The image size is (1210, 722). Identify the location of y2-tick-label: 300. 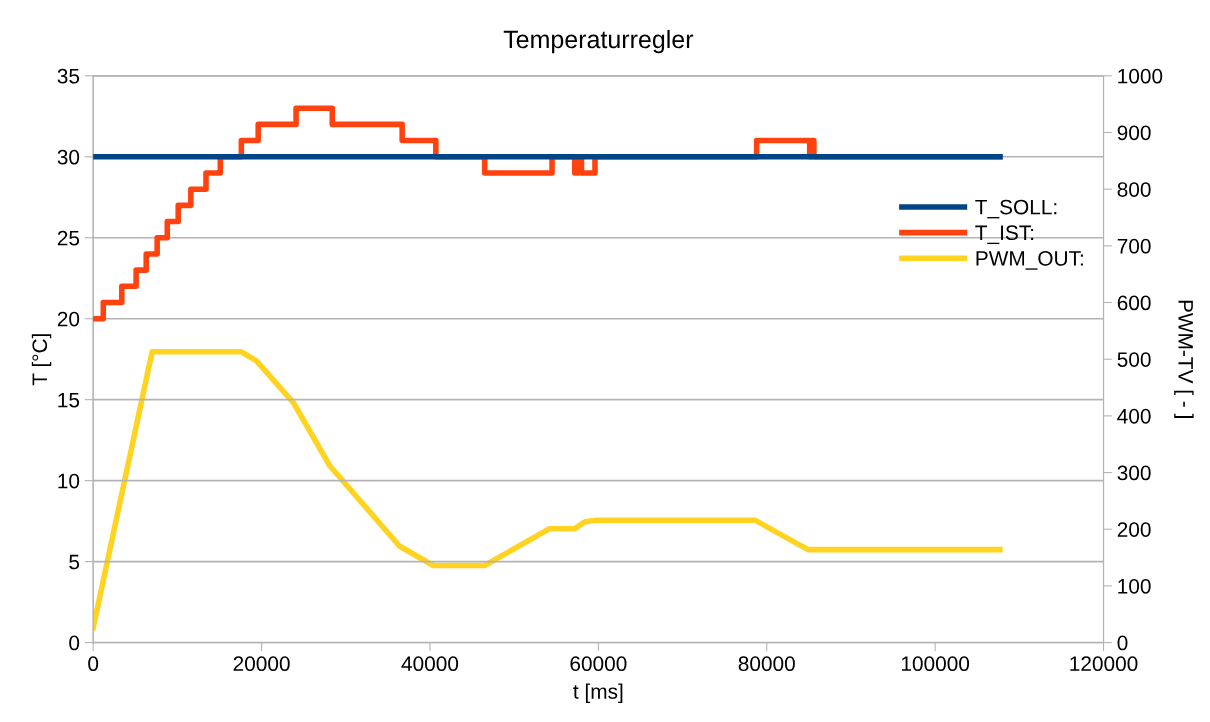
(1134, 473).